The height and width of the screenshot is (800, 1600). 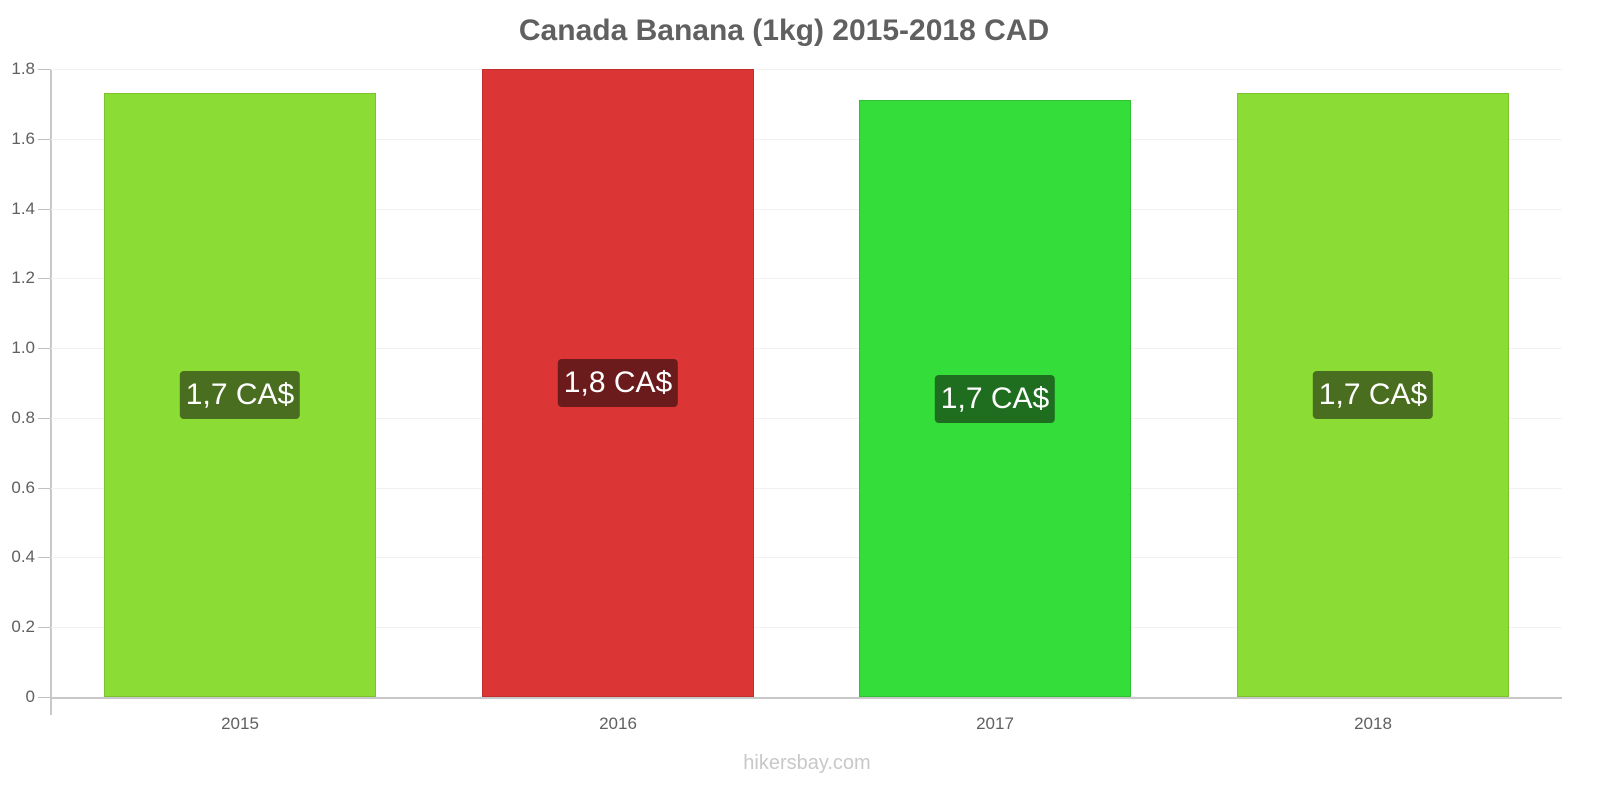 What do you see at coordinates (23, 556) in the screenshot?
I see `y-tick-label: 0.4` at bounding box center [23, 556].